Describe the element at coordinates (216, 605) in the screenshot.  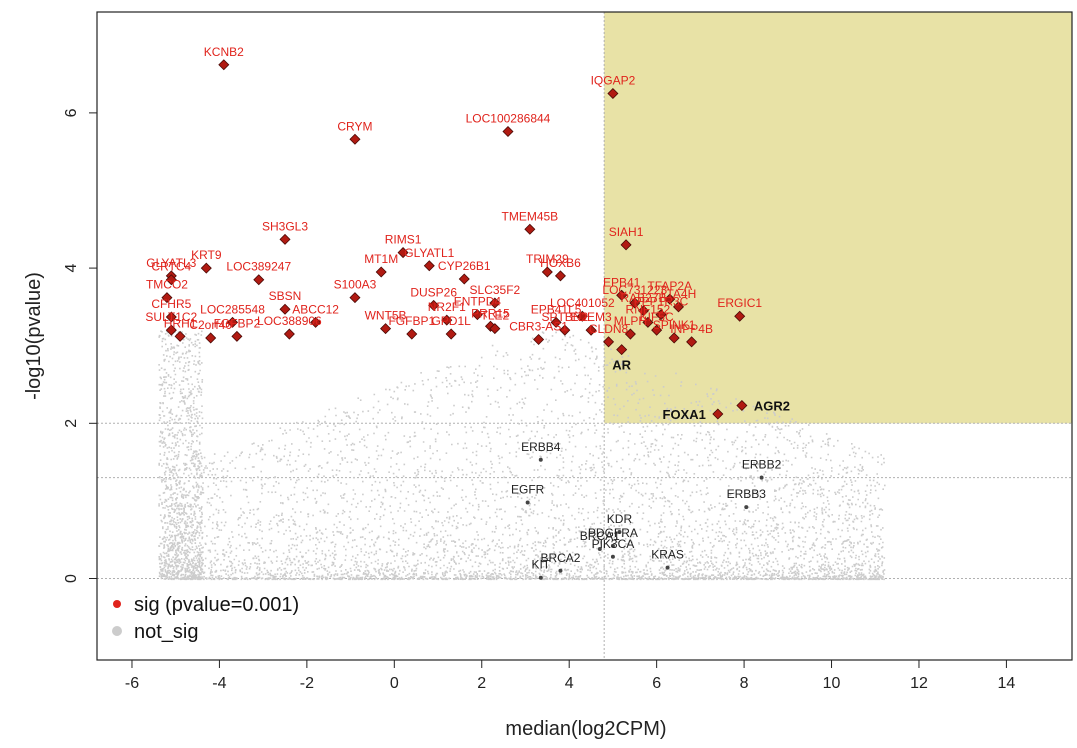
I see `legend-label-sig: sig (pvalue=0.001)` at that location.